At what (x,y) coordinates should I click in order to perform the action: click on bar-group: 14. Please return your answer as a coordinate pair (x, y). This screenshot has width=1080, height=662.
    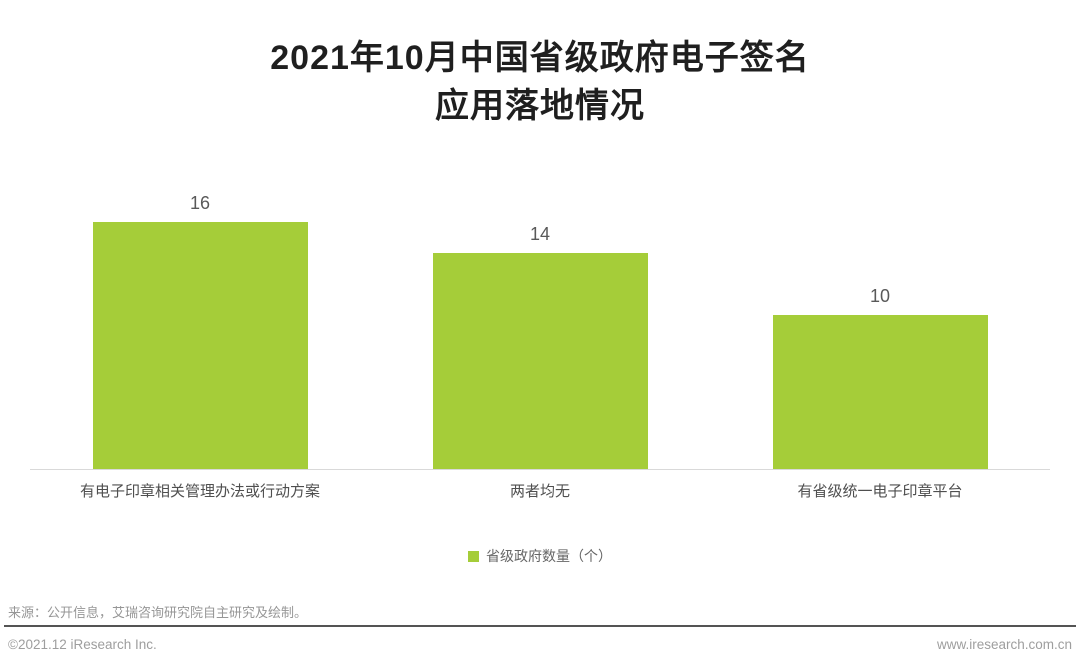
    Looking at the image, I should click on (540, 324).